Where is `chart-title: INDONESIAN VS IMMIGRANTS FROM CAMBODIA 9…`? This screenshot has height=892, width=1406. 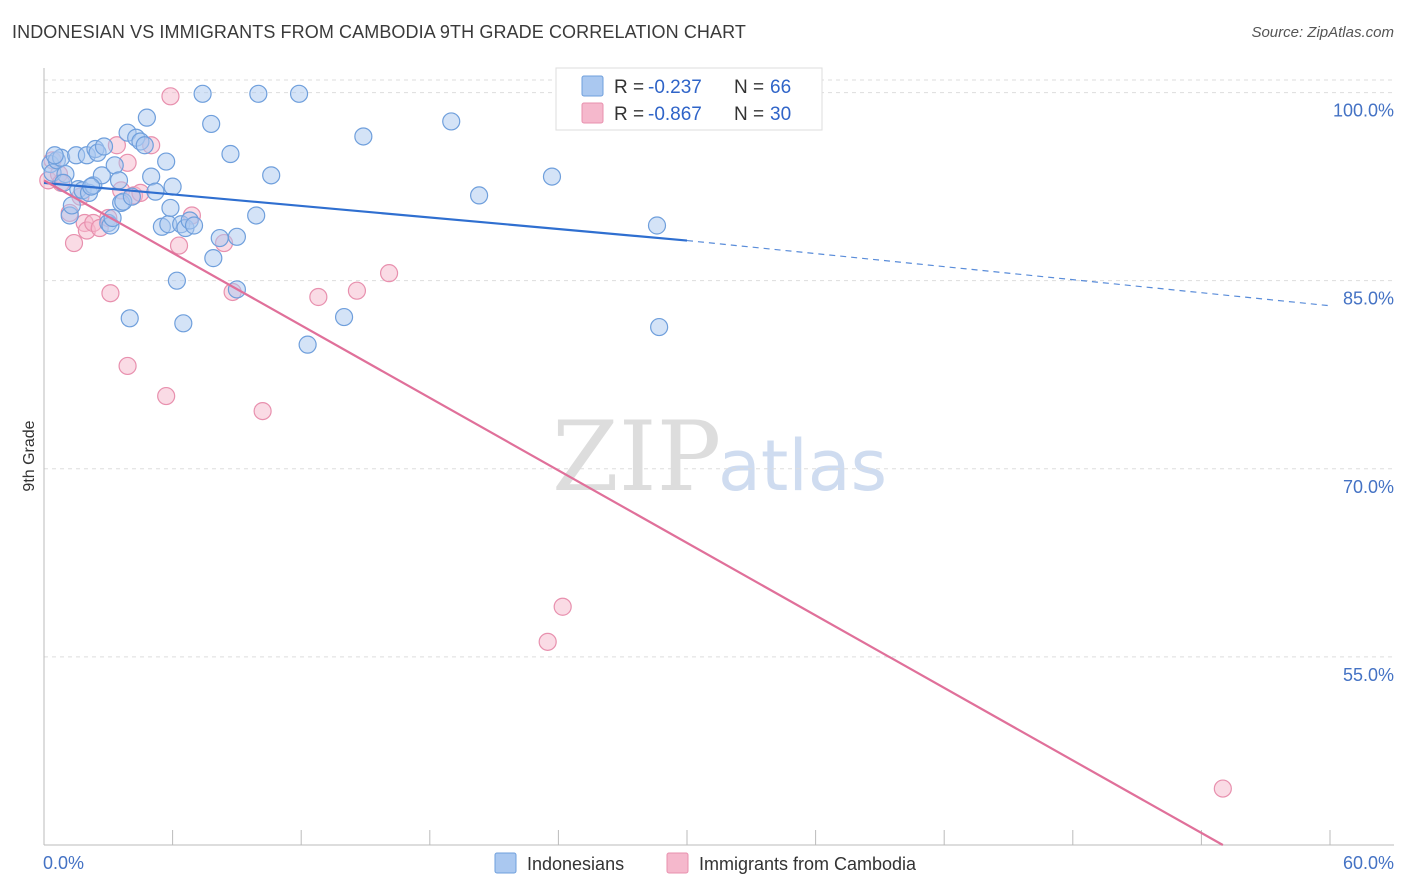 chart-title: INDONESIAN VS IMMIGRANTS FROM CAMBODIA 9… is located at coordinates (379, 32).